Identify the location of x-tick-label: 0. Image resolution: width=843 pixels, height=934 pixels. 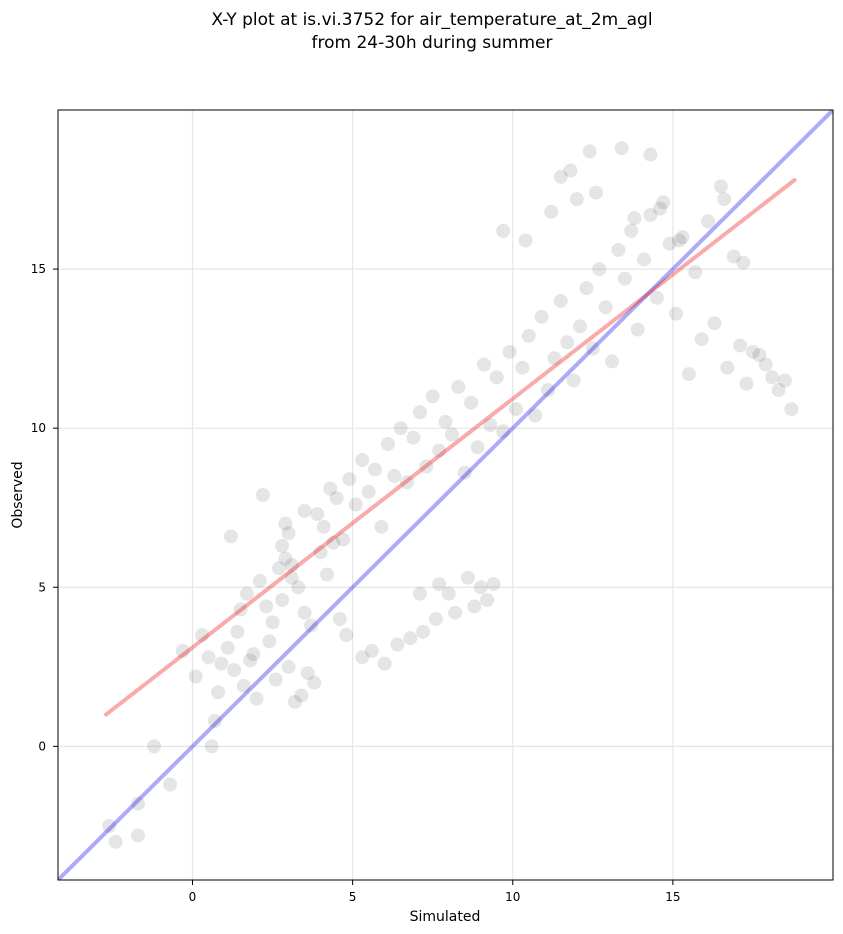
(193, 897).